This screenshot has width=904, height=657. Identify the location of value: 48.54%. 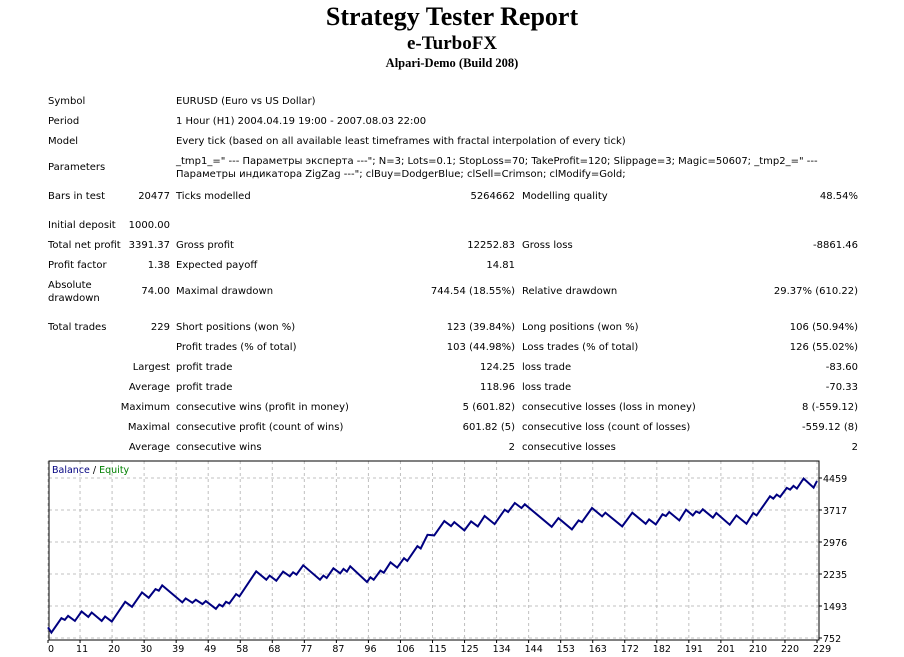
(838, 196).